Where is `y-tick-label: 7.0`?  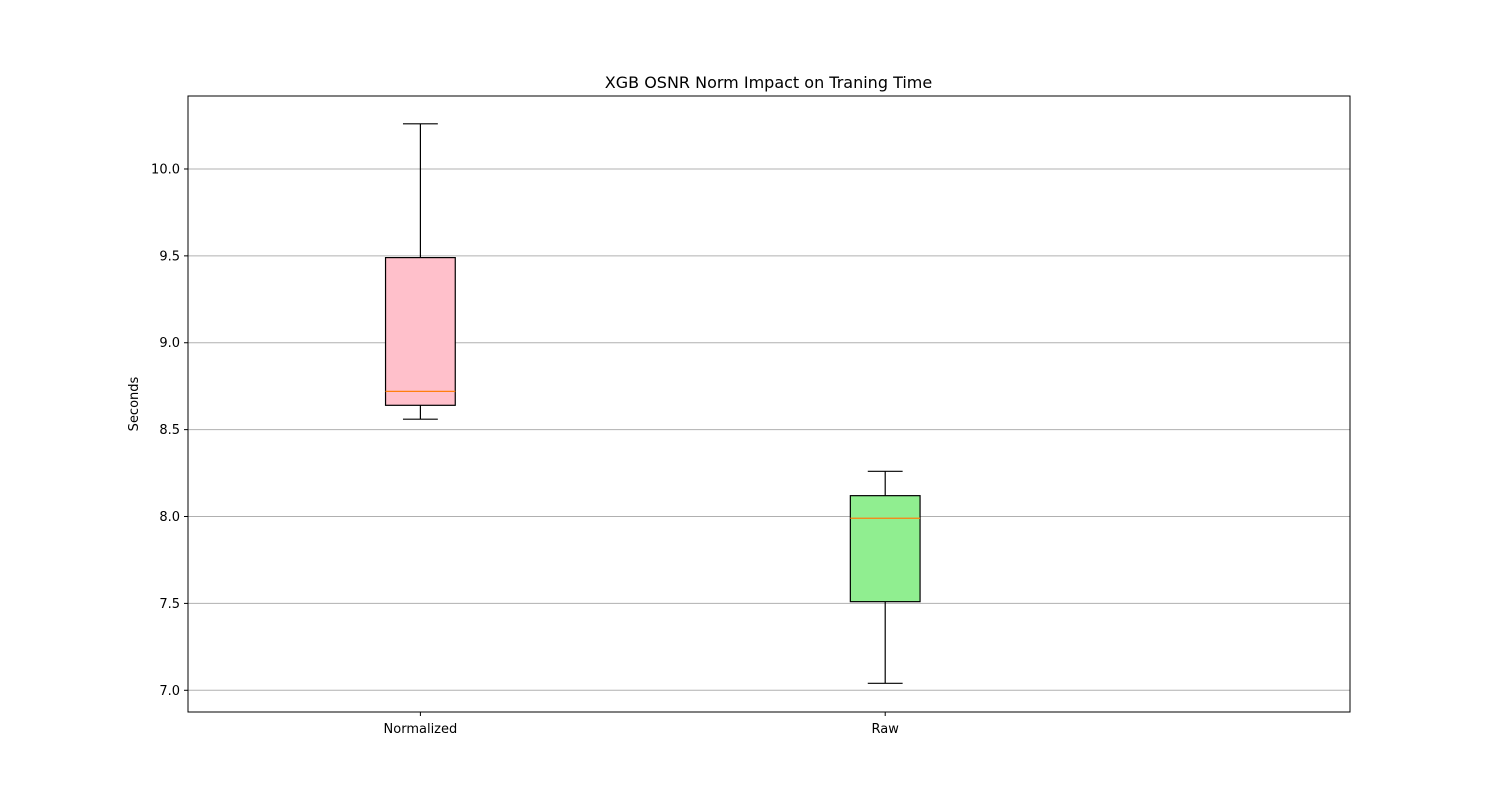 y-tick-label: 7.0 is located at coordinates (169, 691).